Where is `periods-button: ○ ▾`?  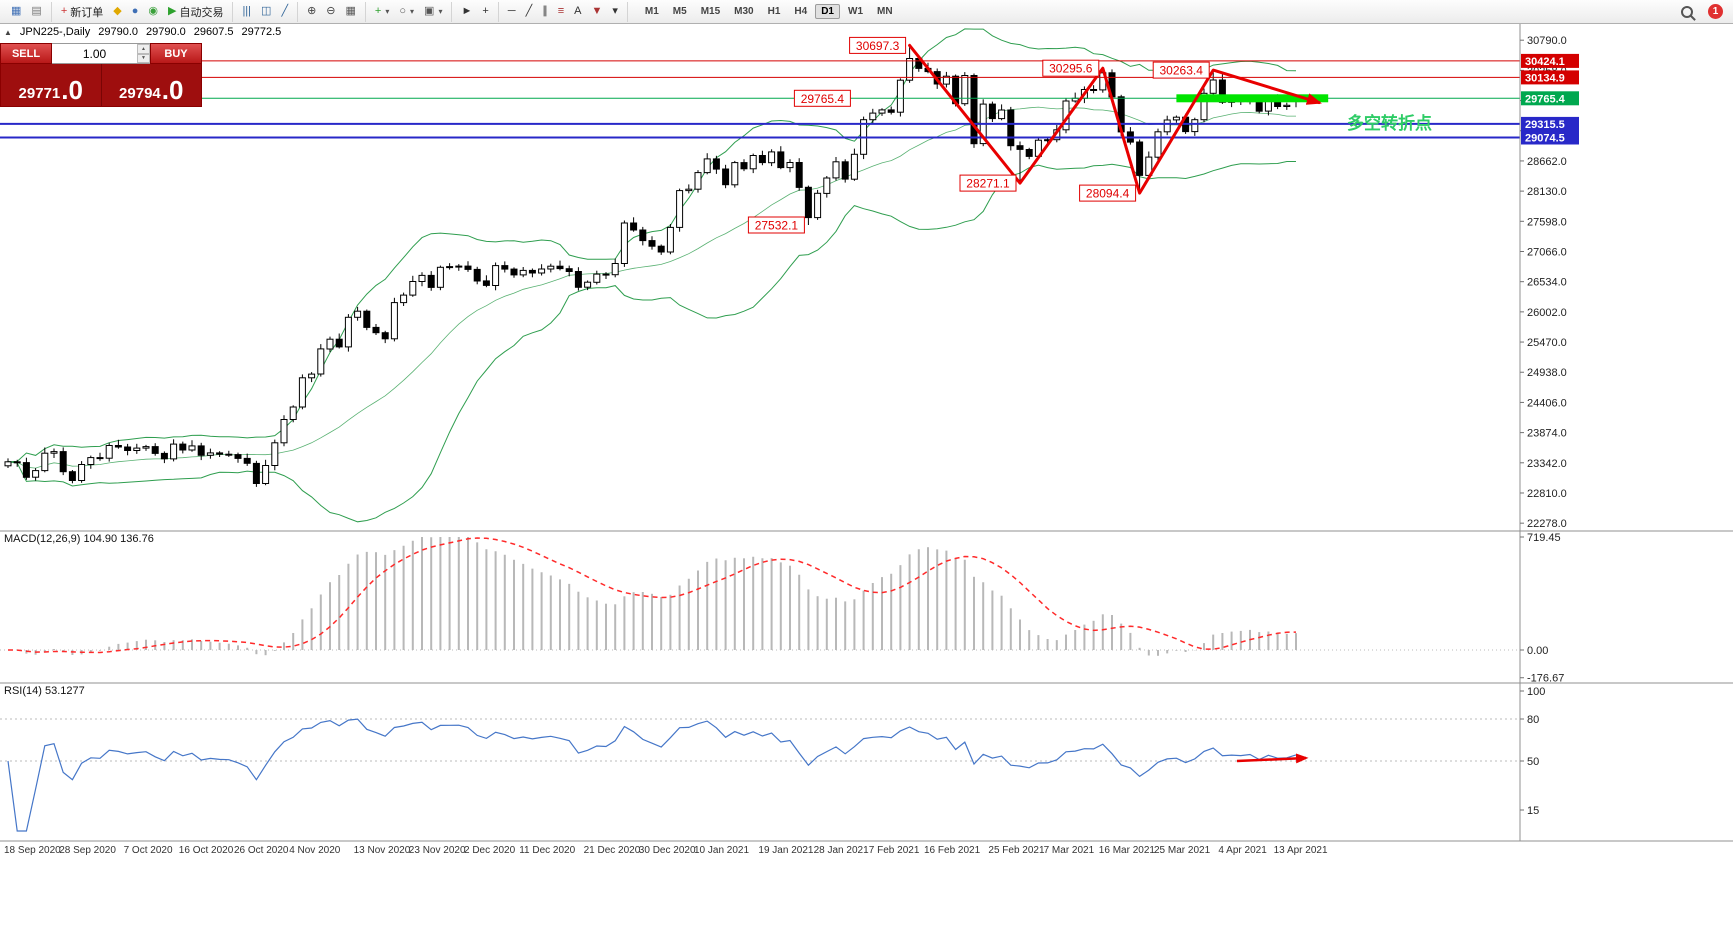 periods-button: ○ ▾ is located at coordinates (406, 11).